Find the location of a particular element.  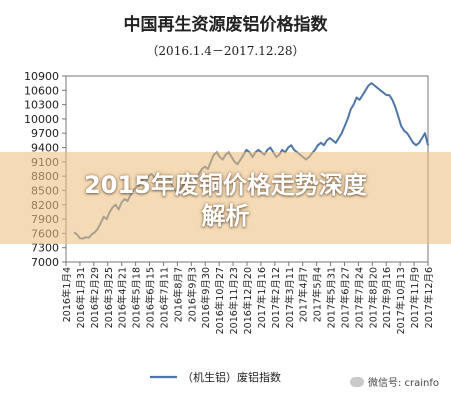

x-tick-label: 2016年2月29 is located at coordinates (95, 297).